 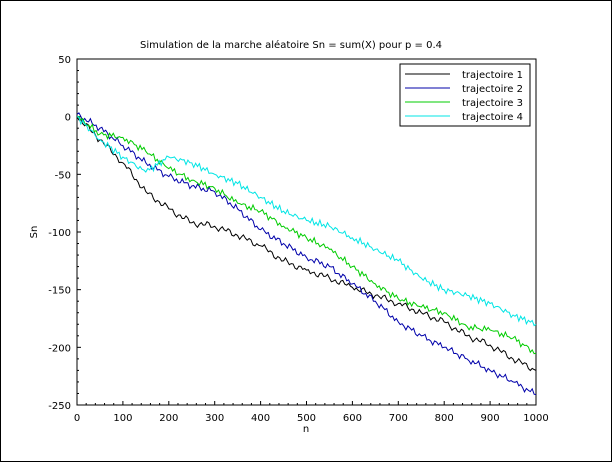 I want to click on y-tick-label: -50, so click(x=63, y=175).